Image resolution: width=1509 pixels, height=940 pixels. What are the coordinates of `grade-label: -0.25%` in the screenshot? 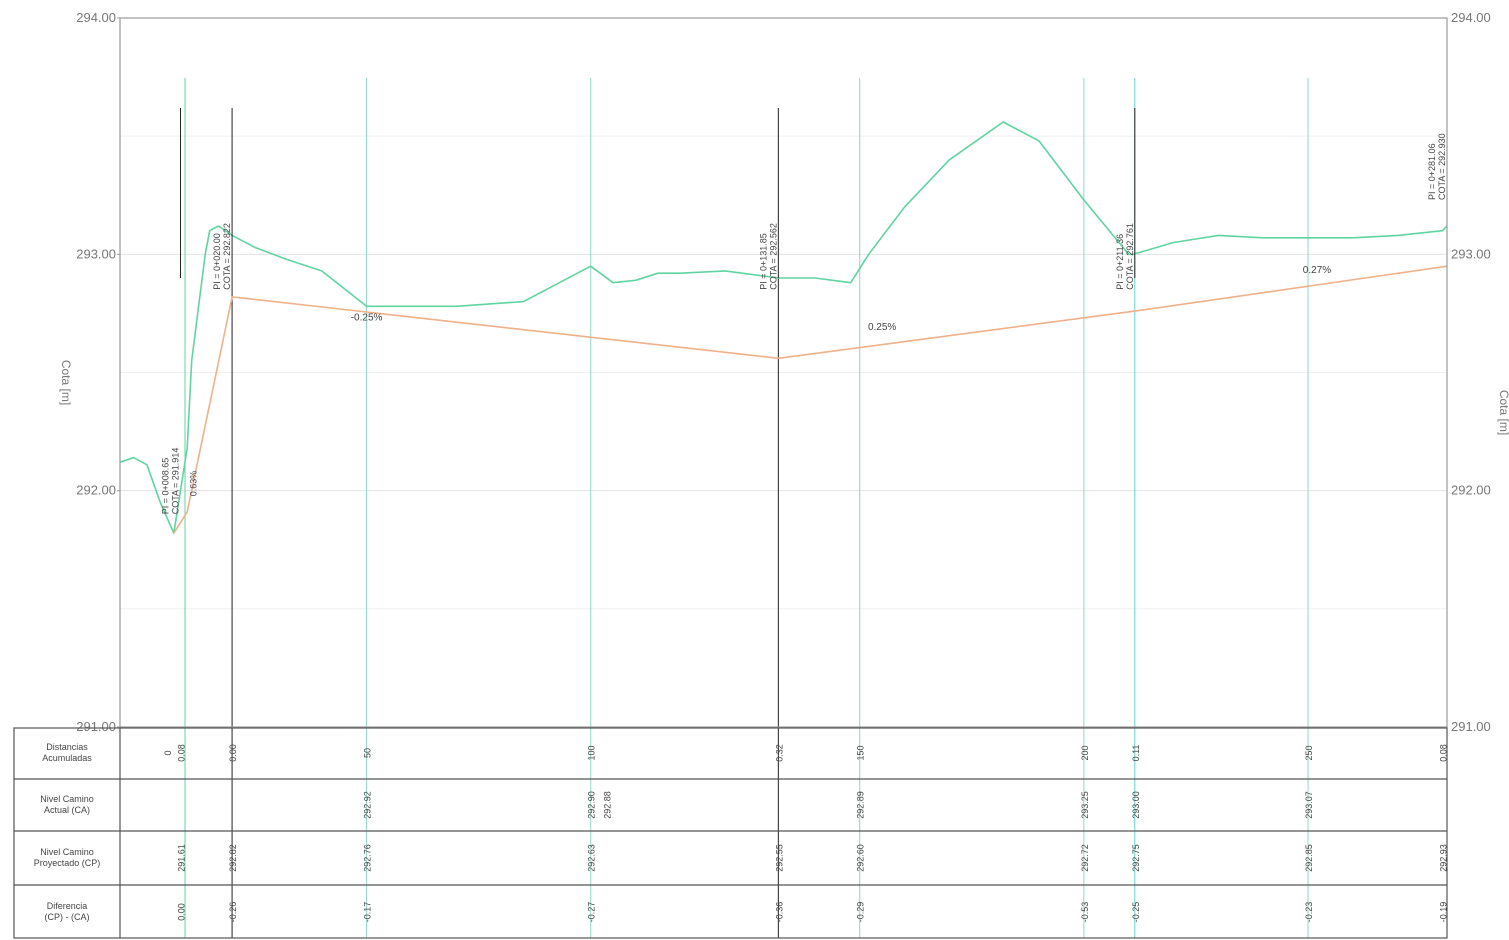 It's located at (367, 318).